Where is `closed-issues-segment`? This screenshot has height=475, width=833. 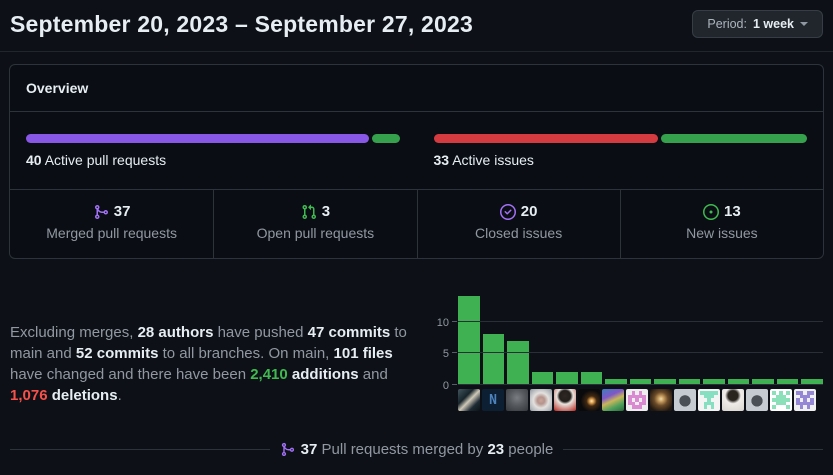
closed-issues-segment is located at coordinates (546, 138).